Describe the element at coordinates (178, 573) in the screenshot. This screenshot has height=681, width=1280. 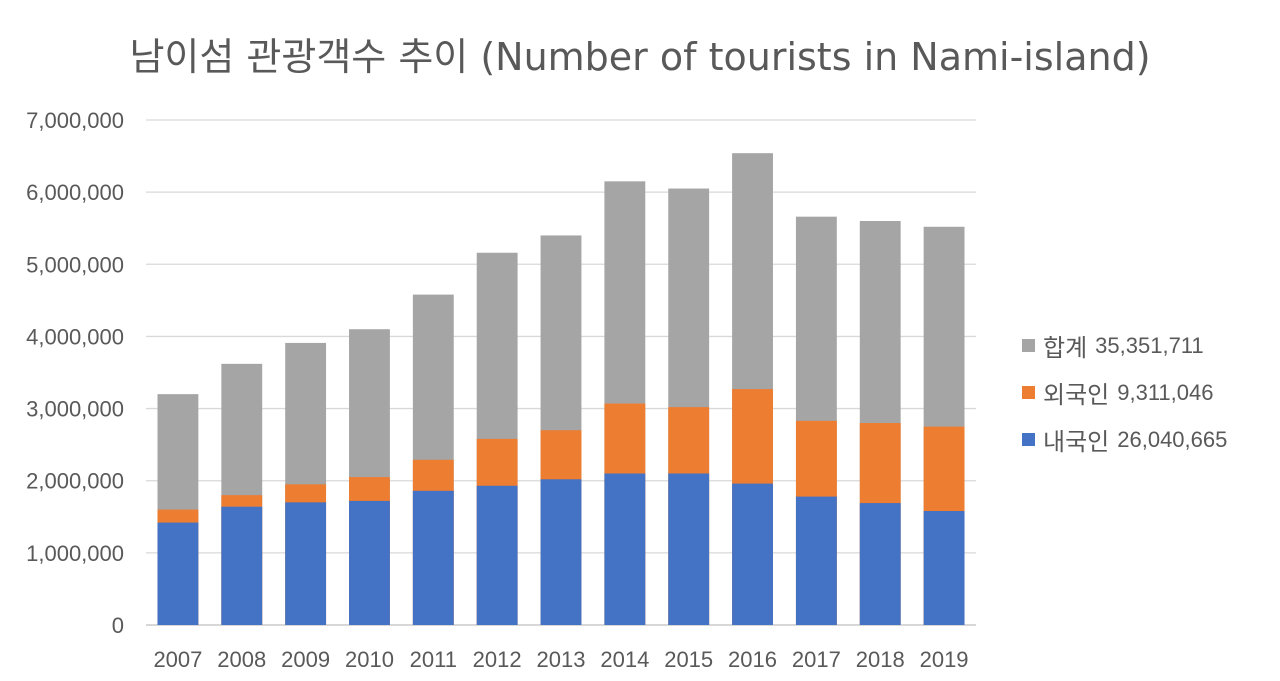
I see `bar-내국인-2007` at that location.